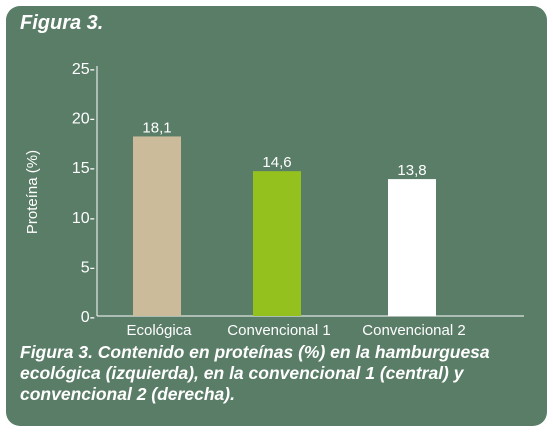  I want to click on x-tick-label: Convencional 1, so click(278, 330).